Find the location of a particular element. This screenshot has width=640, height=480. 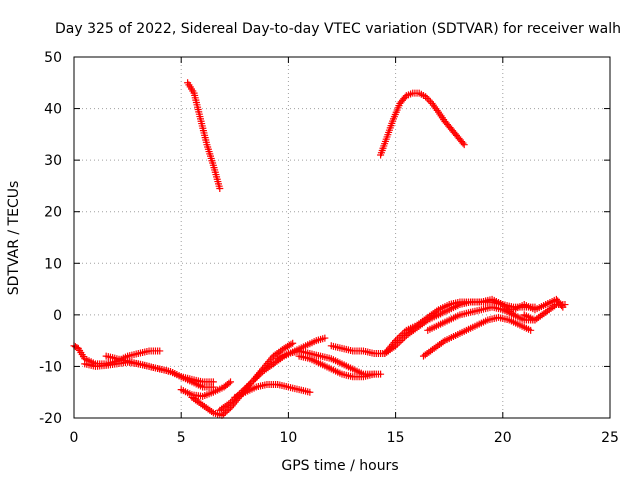

series-track-m is located at coordinates (449, 326).